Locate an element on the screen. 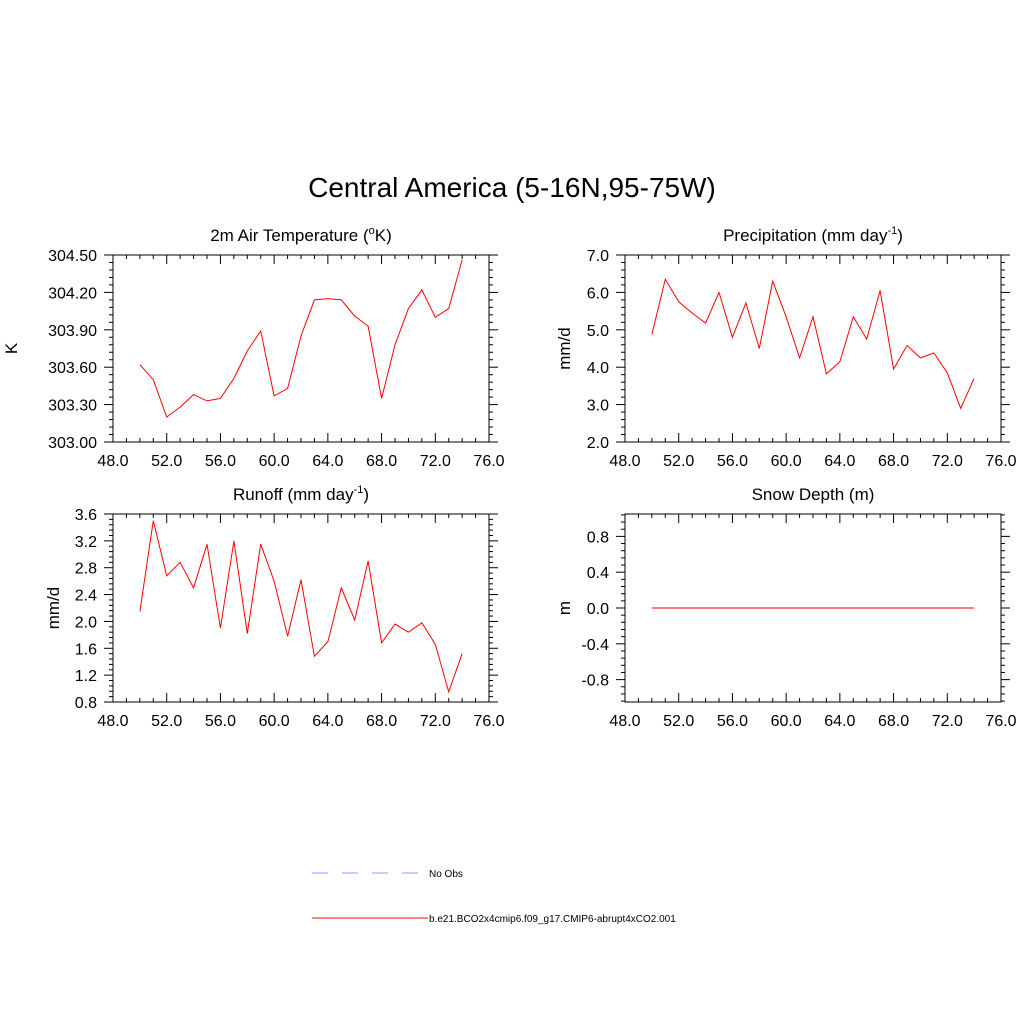 The width and height of the screenshot is (1024, 1024). legend-obs-label: No Obs is located at coordinates (446, 874).